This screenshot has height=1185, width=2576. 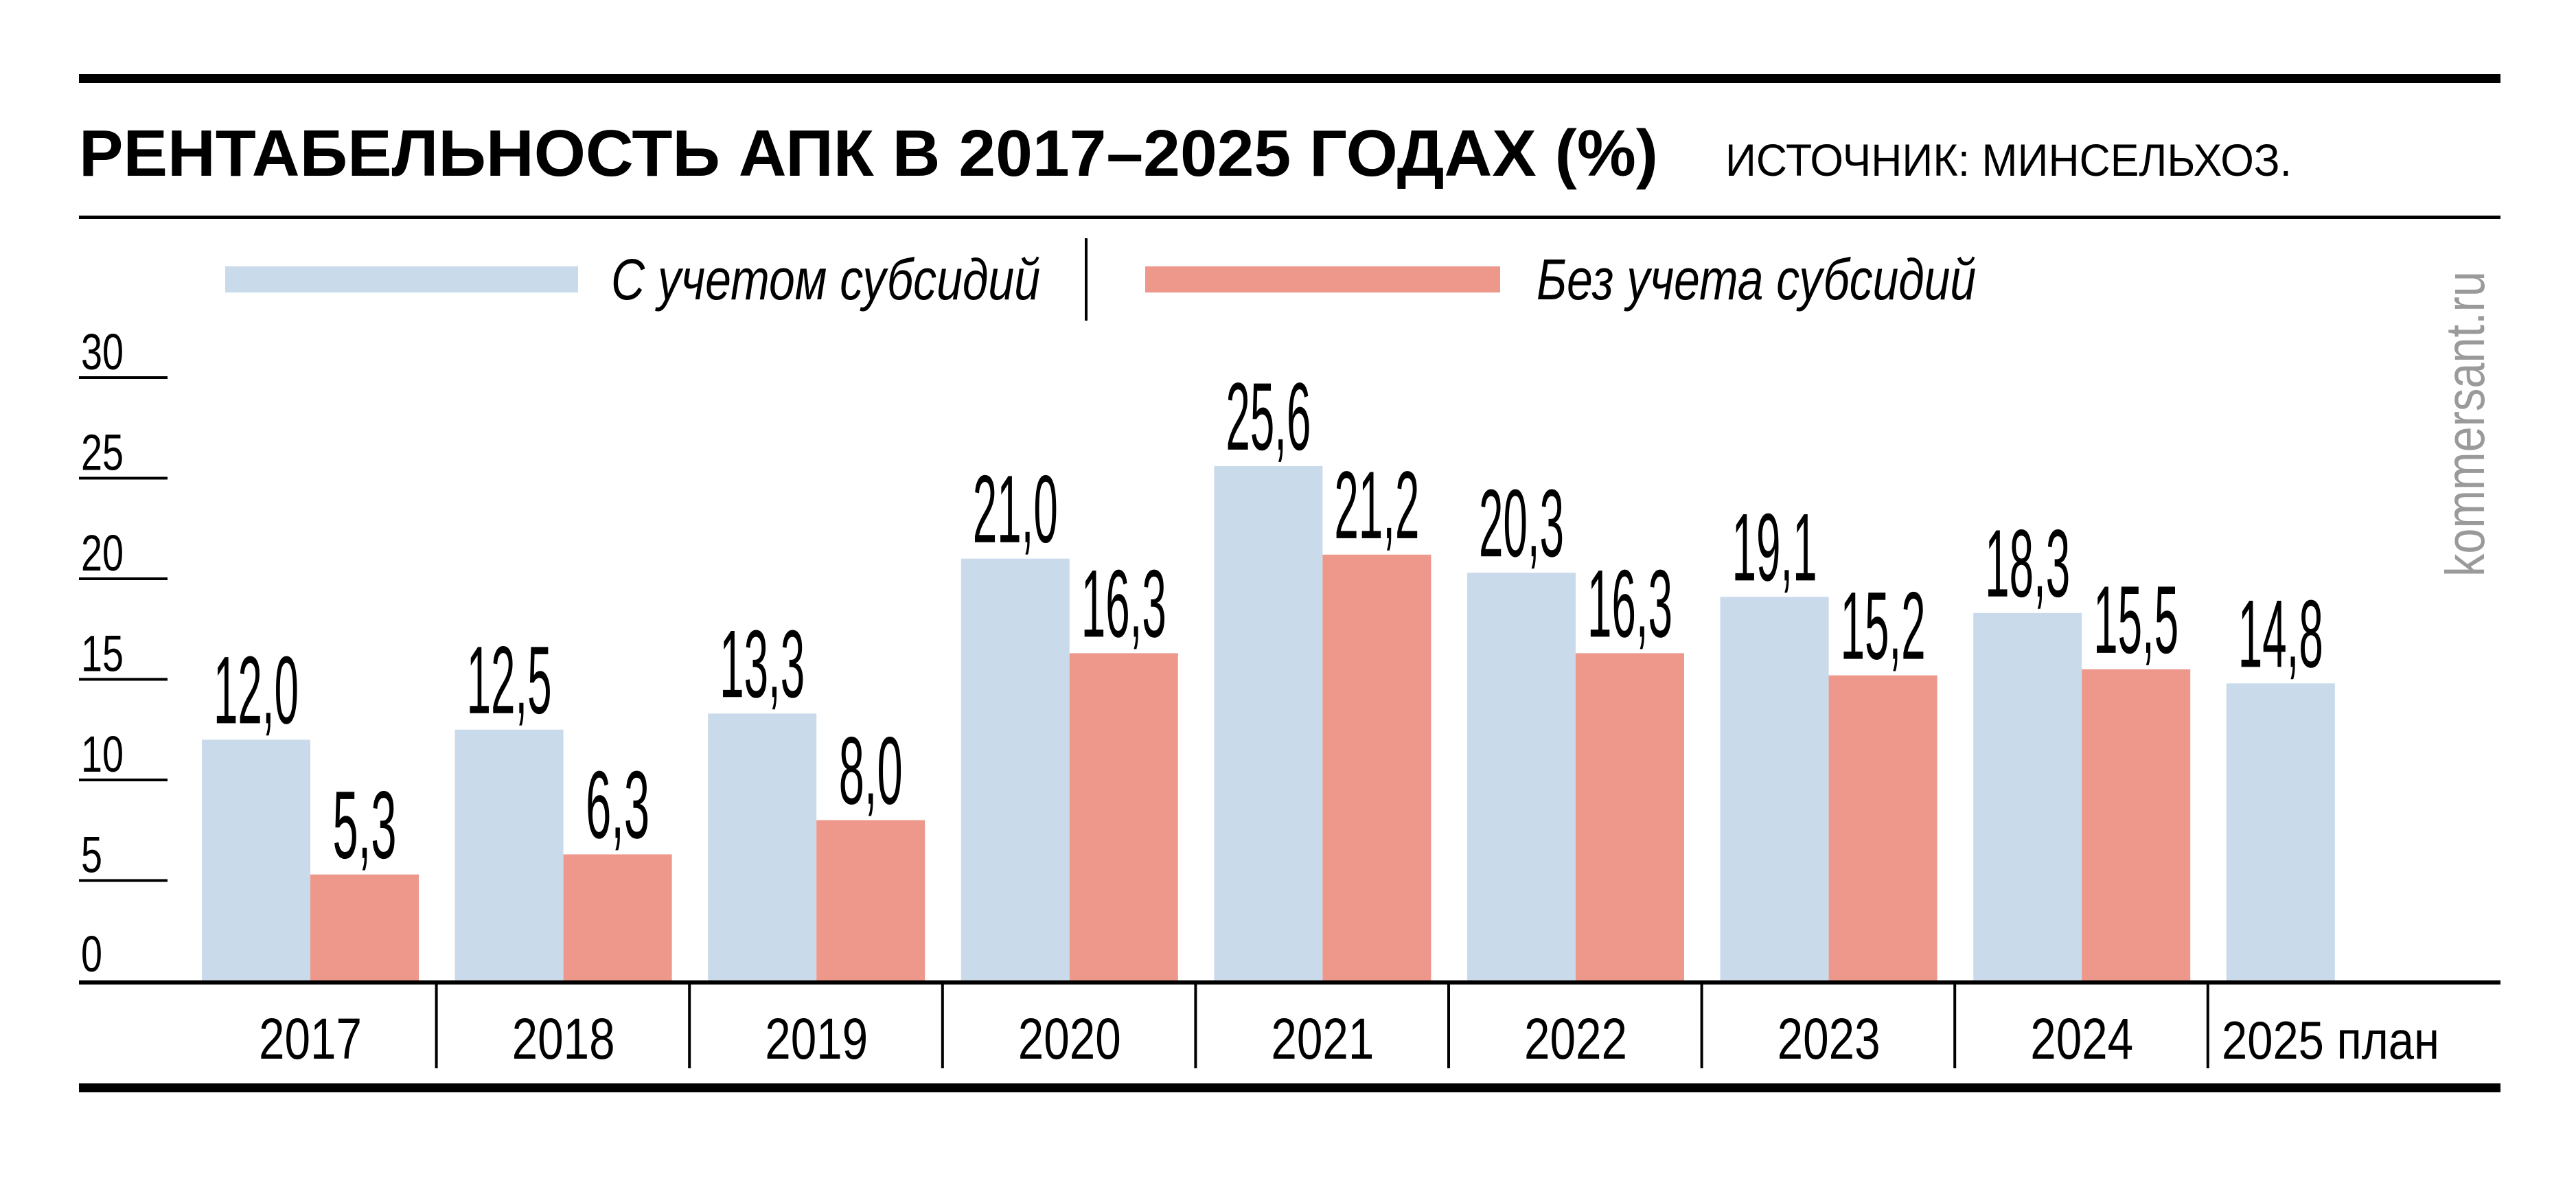 What do you see at coordinates (102, 553) in the screenshot?
I see `y-tick-label: 20` at bounding box center [102, 553].